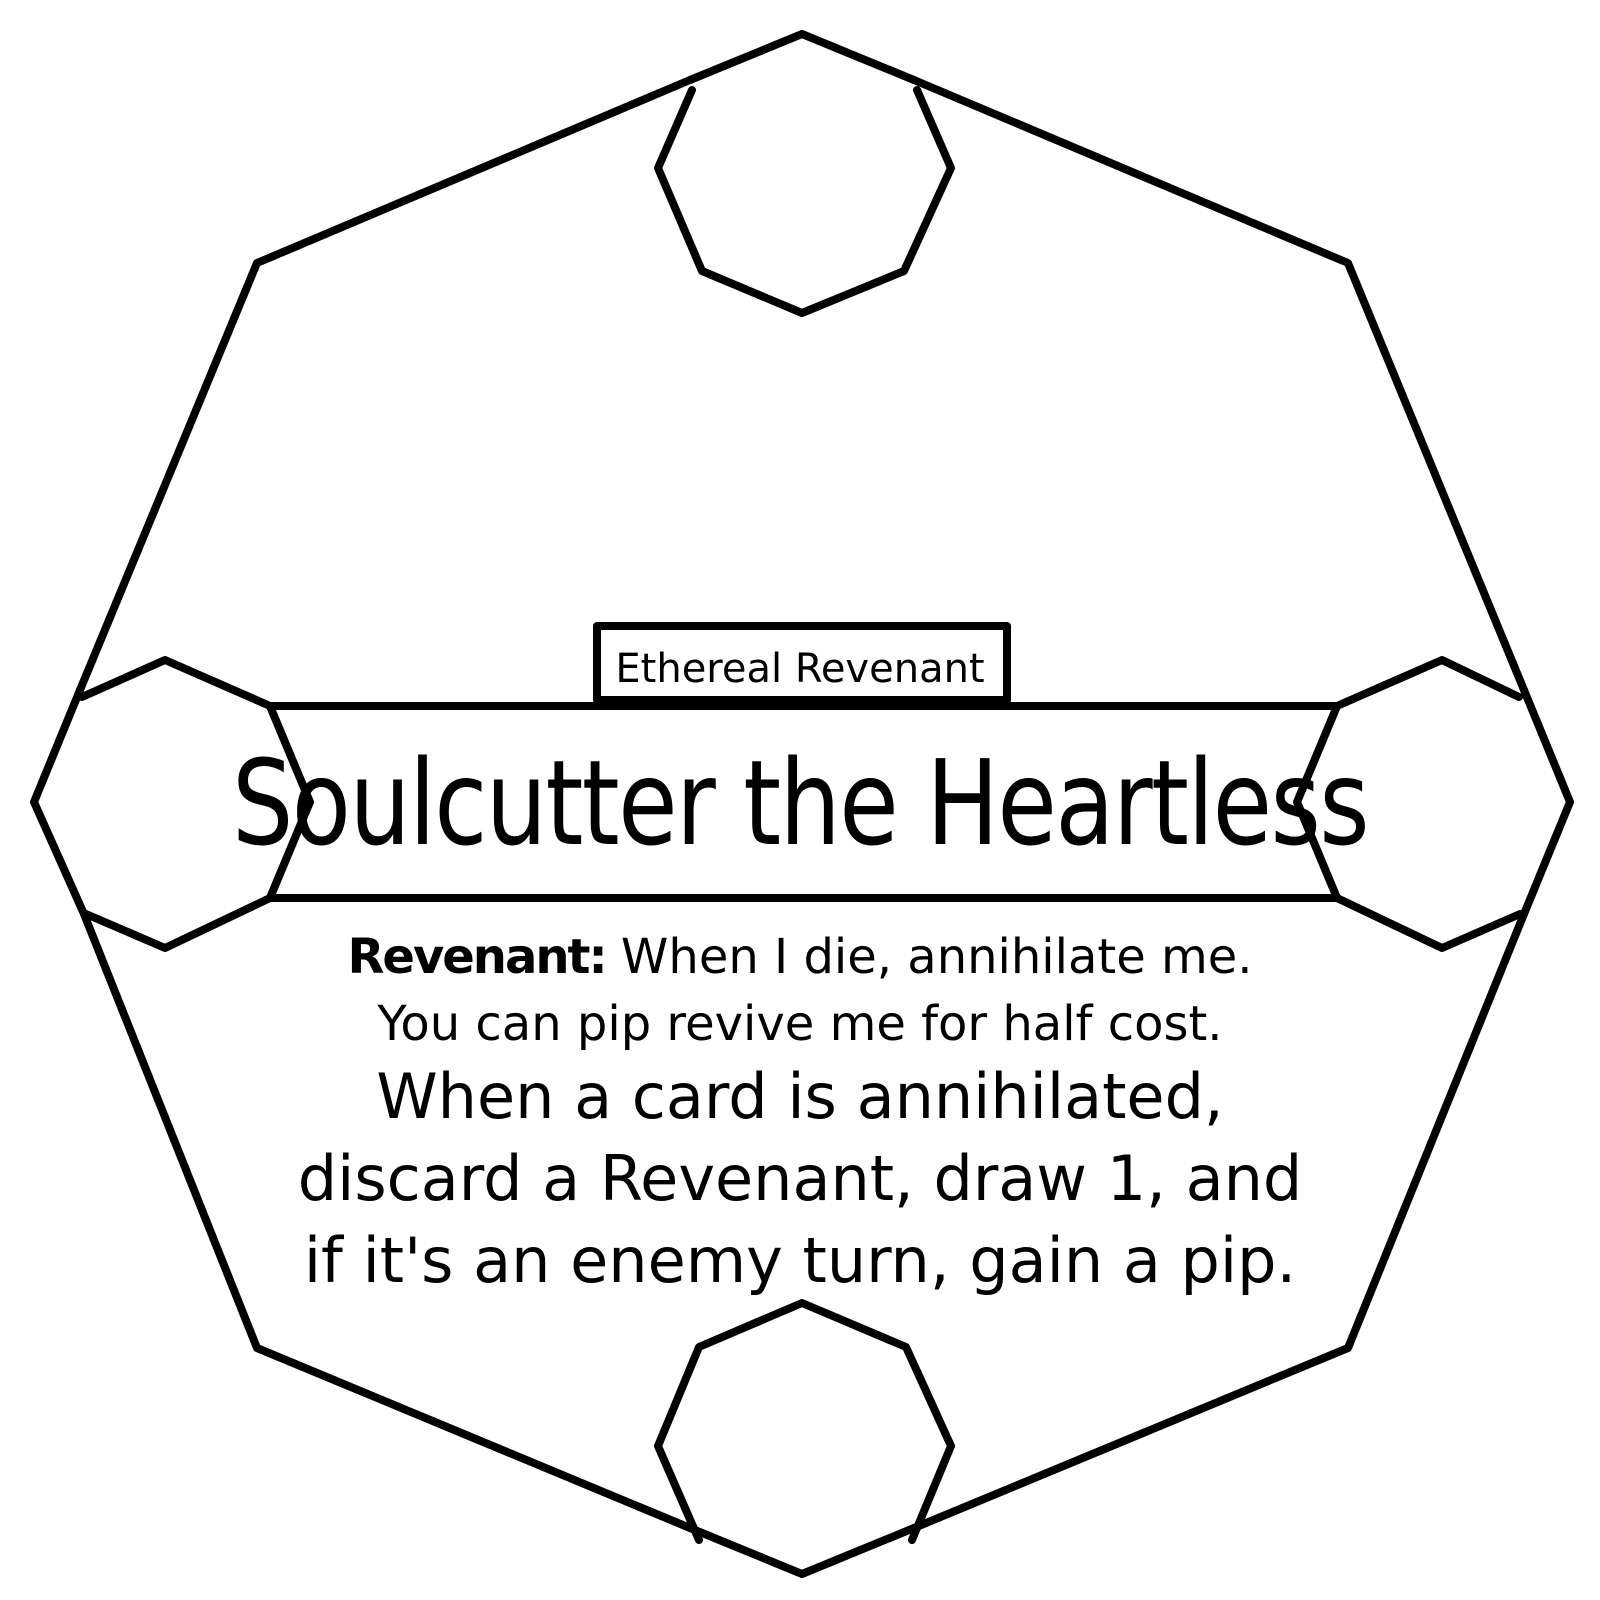  I want to click on bottom-socket-octagon, so click(804, 1421).